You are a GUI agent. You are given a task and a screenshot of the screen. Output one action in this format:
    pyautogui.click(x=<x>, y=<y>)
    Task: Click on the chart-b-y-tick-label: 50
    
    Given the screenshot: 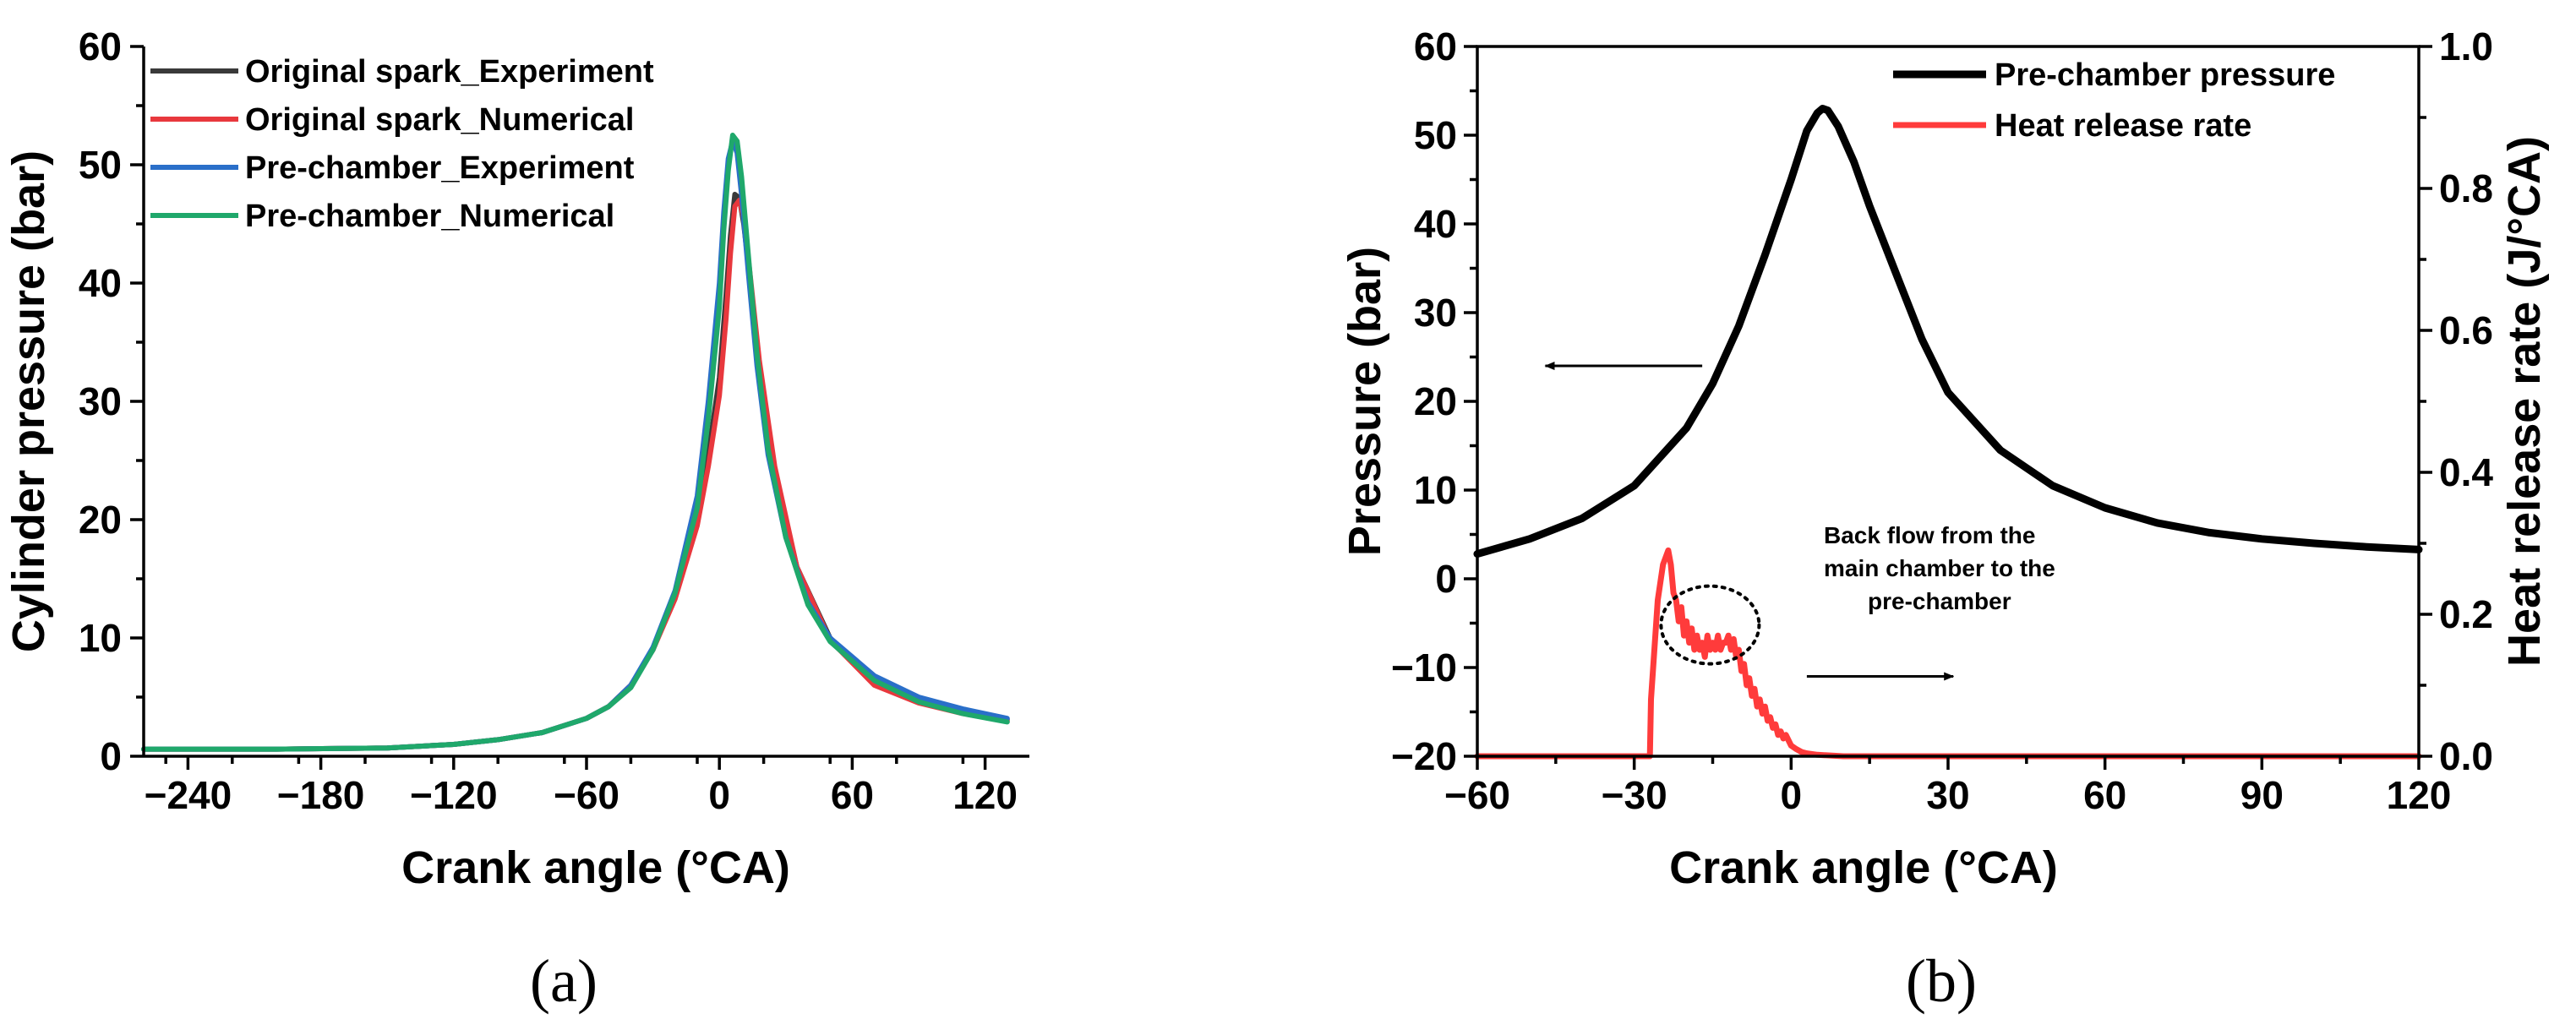 What is the action you would take?
    pyautogui.click(x=1435, y=135)
    